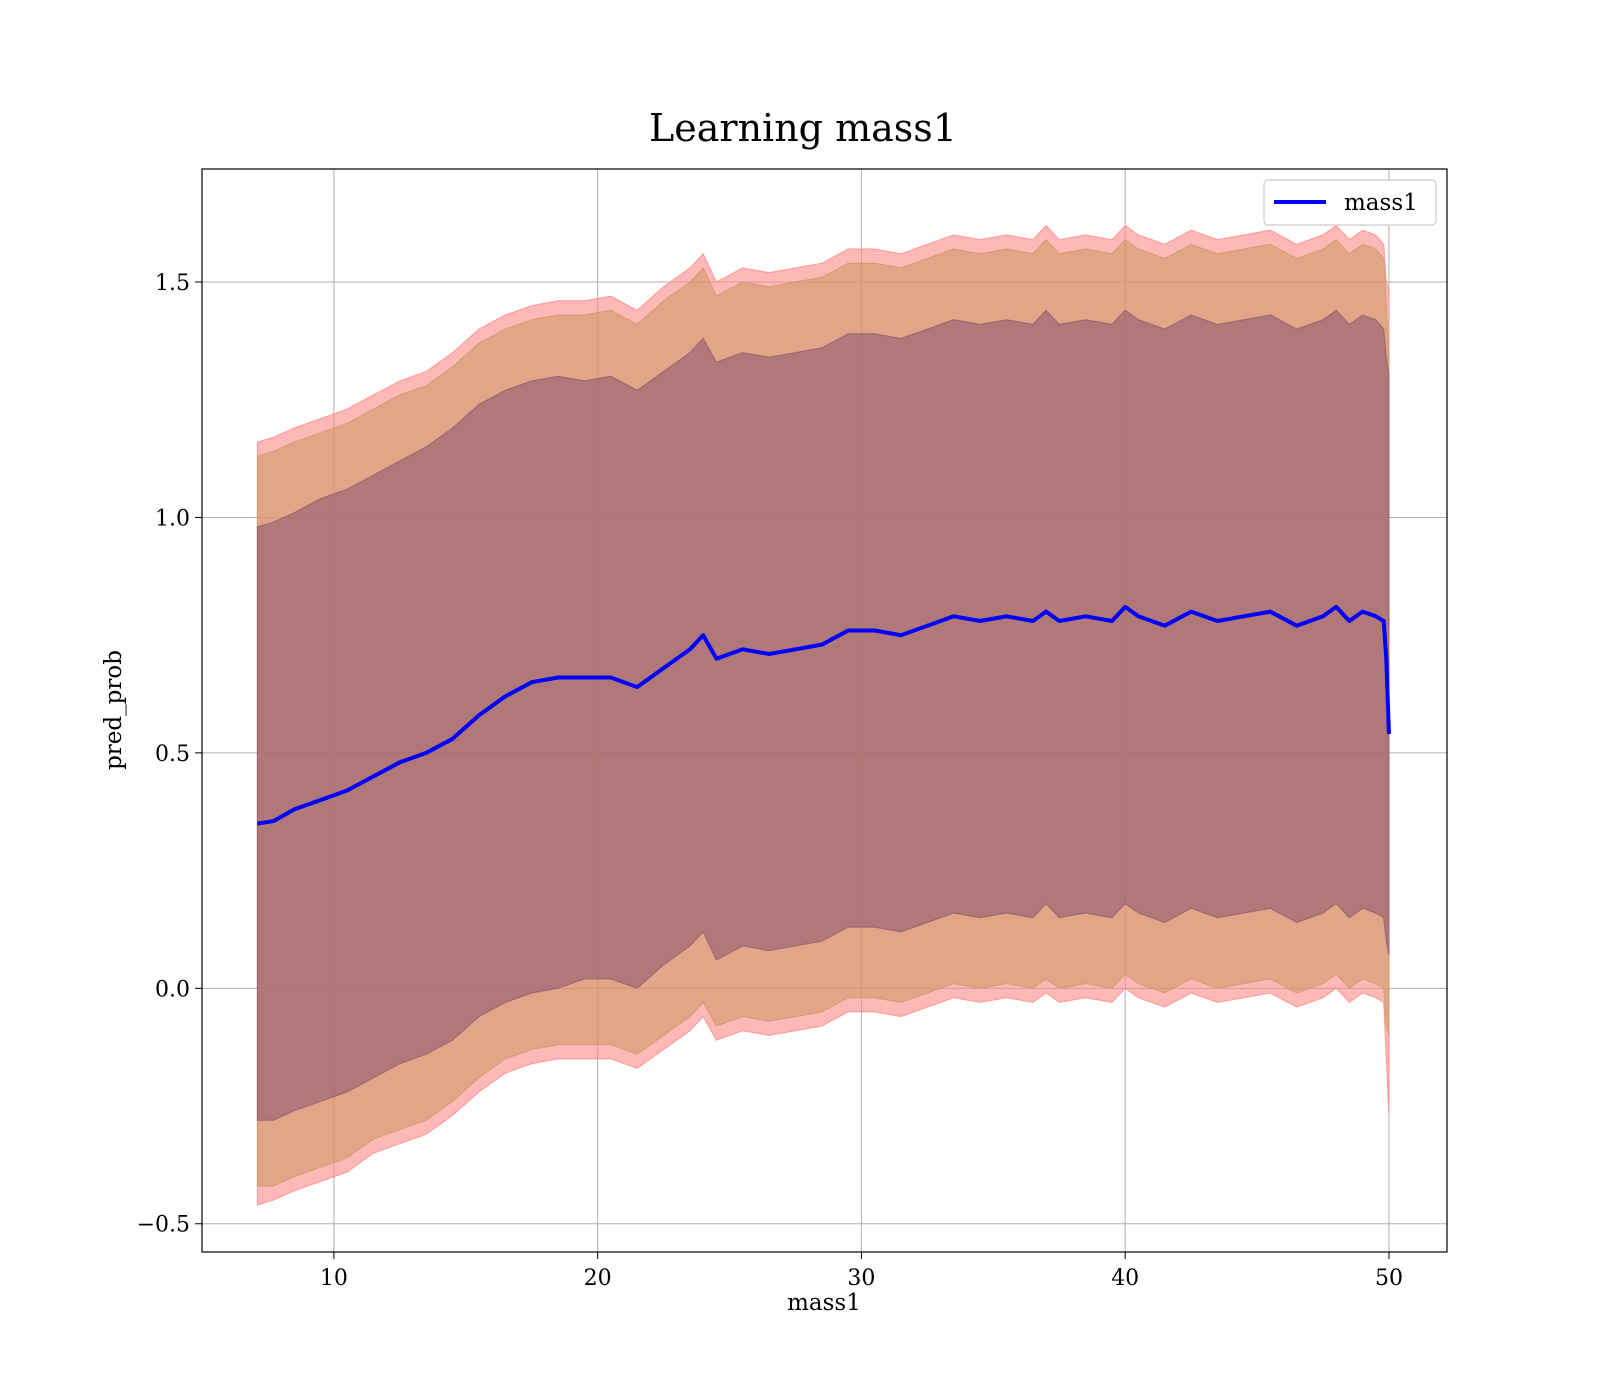  I want to click on x-tick-label: 10, so click(334, 1278).